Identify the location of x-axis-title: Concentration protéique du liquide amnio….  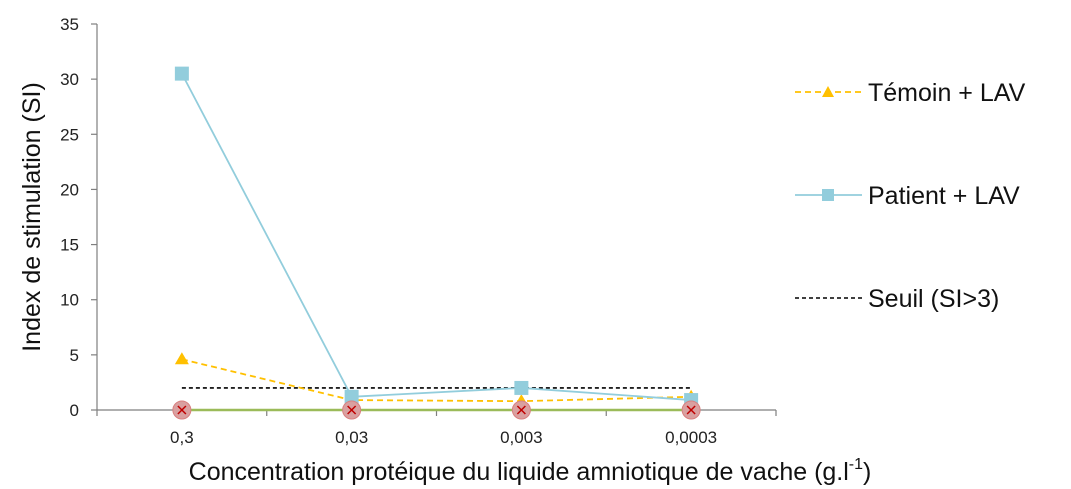
(530, 471).